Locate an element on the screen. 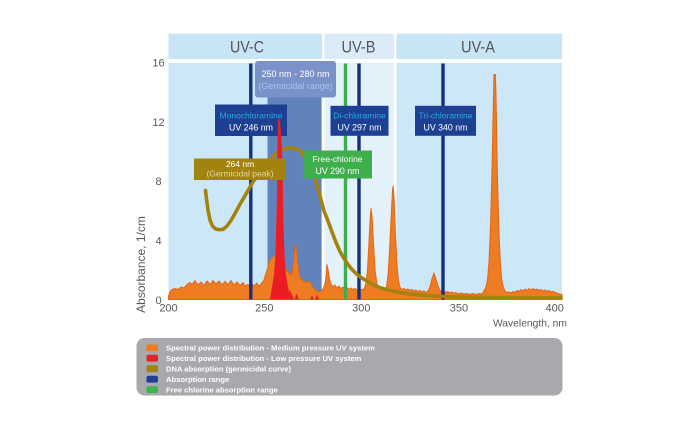 The height and width of the screenshot is (435, 696). svg-text: UV-A is located at coordinates (478, 48).